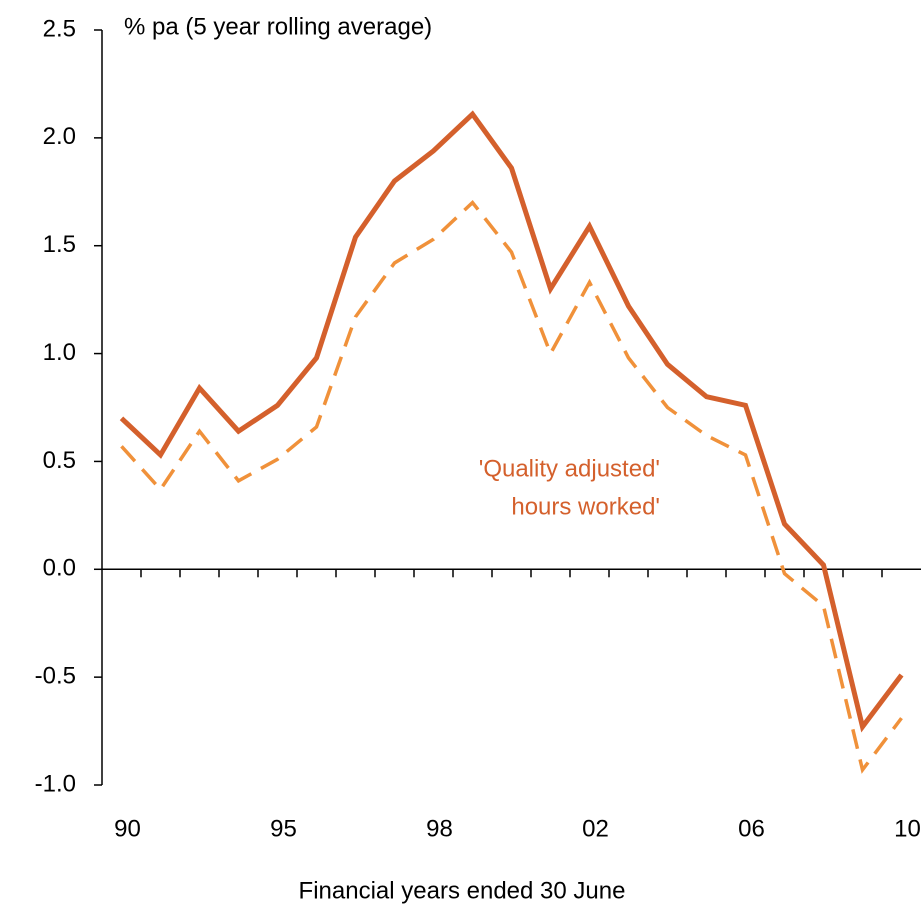 The height and width of the screenshot is (913, 924). I want to click on x-tick-label: 95, so click(283, 828).